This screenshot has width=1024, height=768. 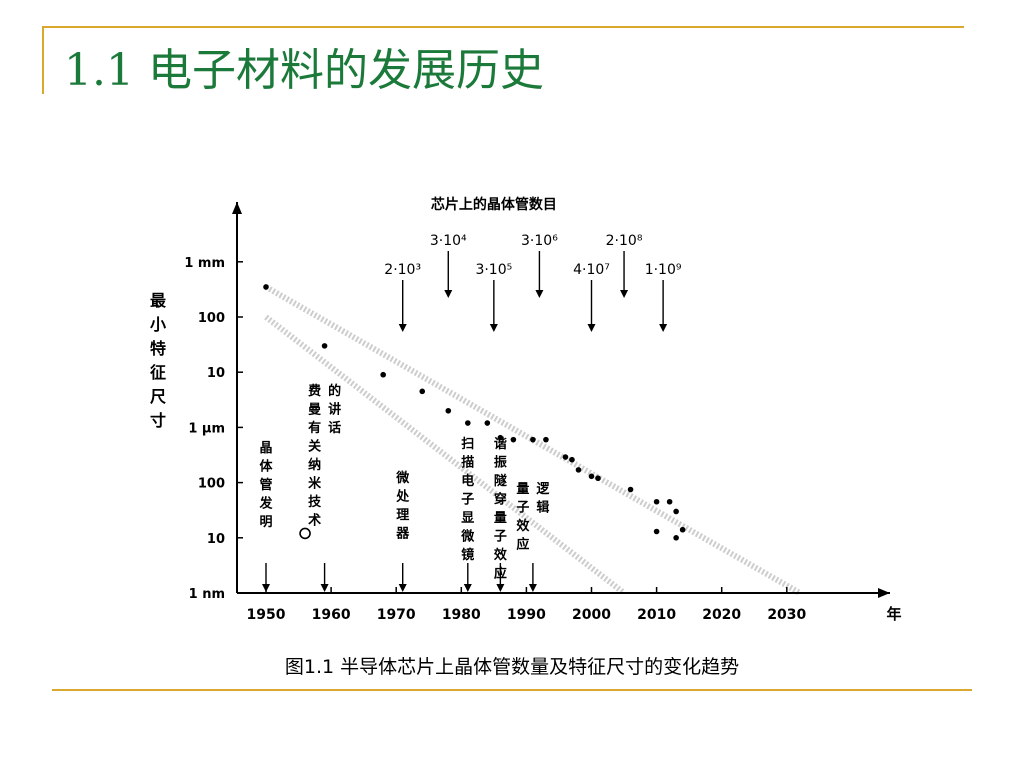 What do you see at coordinates (663, 270) in the screenshot?
I see `transistor-count-label: 1·10⁹` at bounding box center [663, 270].